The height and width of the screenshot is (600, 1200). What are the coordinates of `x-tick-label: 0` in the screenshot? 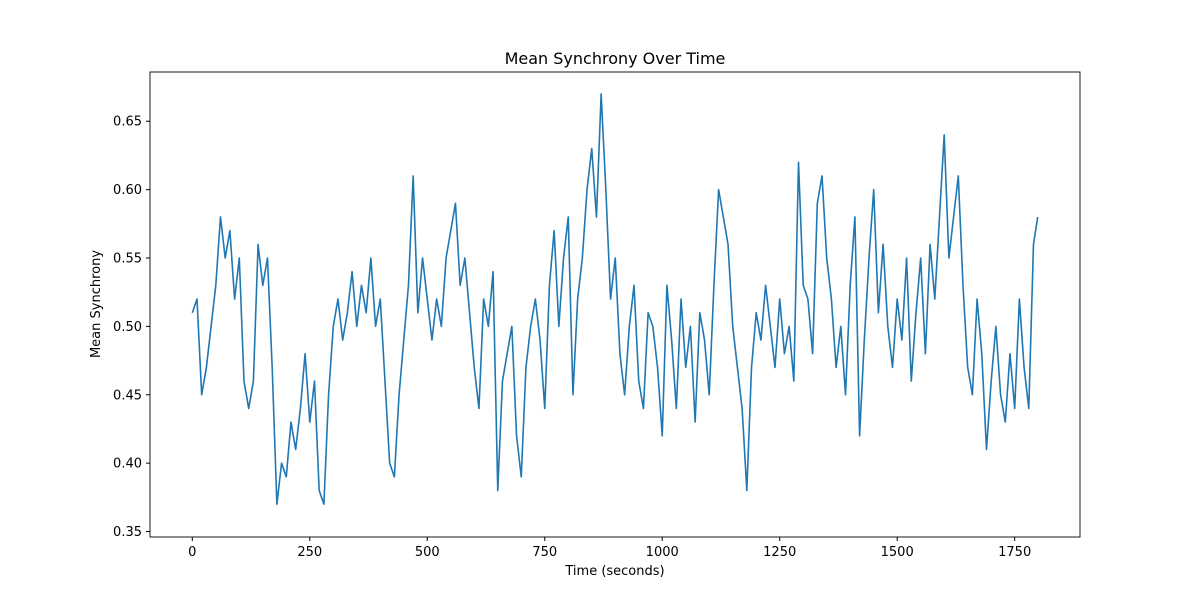 It's located at (192, 552).